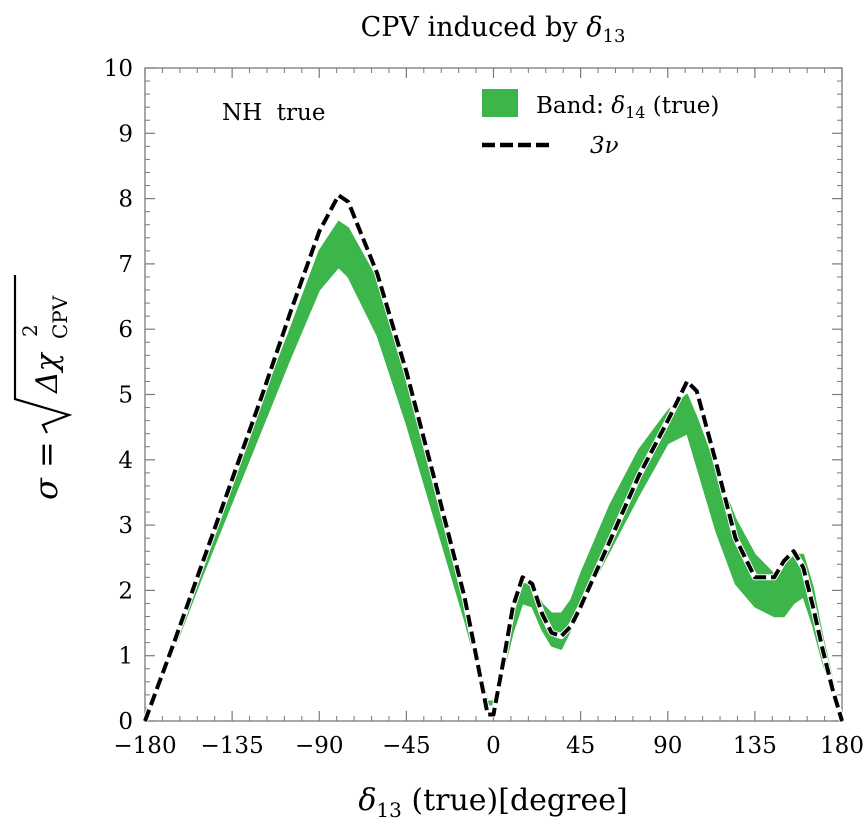 This screenshot has height=822, width=866. Describe the element at coordinates (273, 113) in the screenshot. I see `annotation-nh-true: NH true` at that location.